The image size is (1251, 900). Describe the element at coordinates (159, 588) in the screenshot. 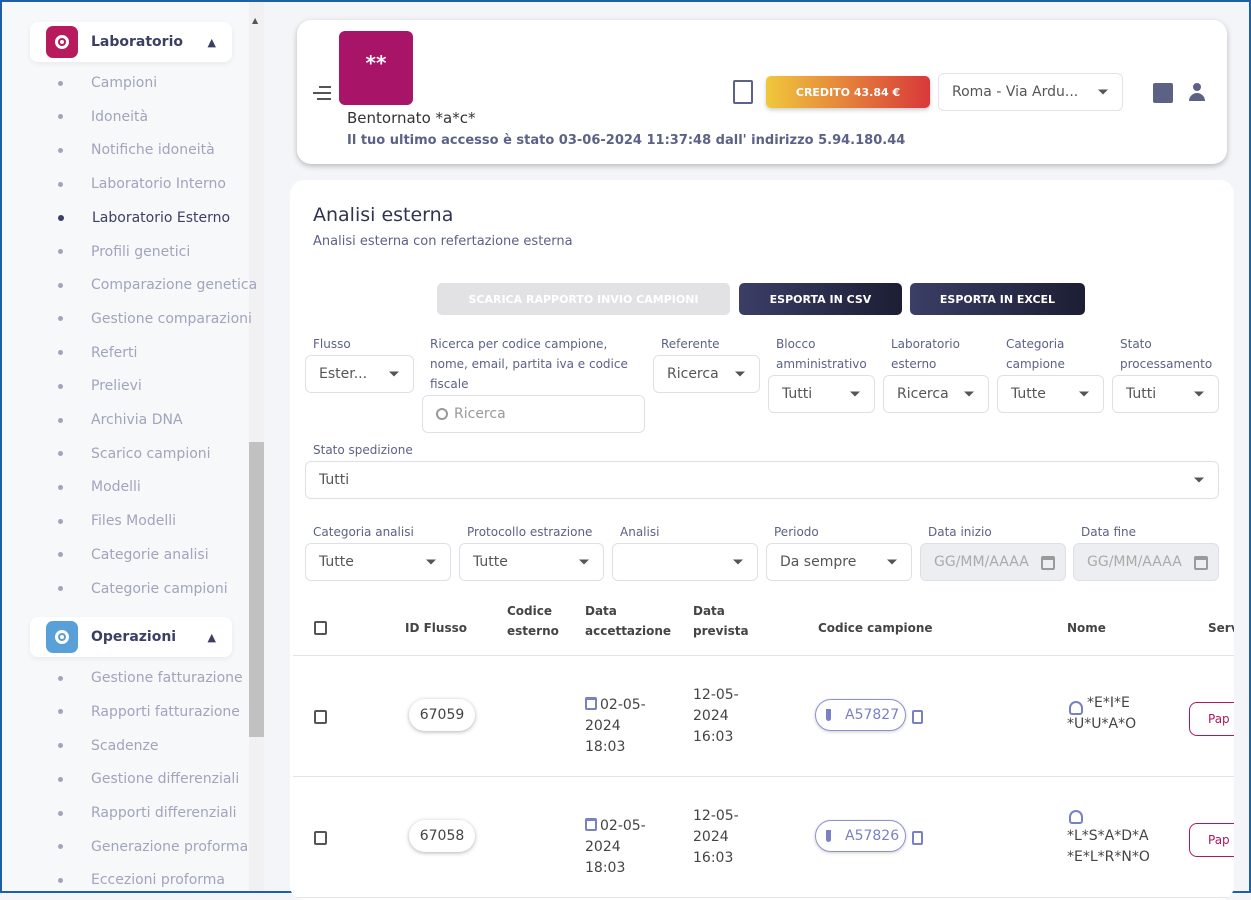

I see `sidebar-item-label: Categorie campioni` at that location.